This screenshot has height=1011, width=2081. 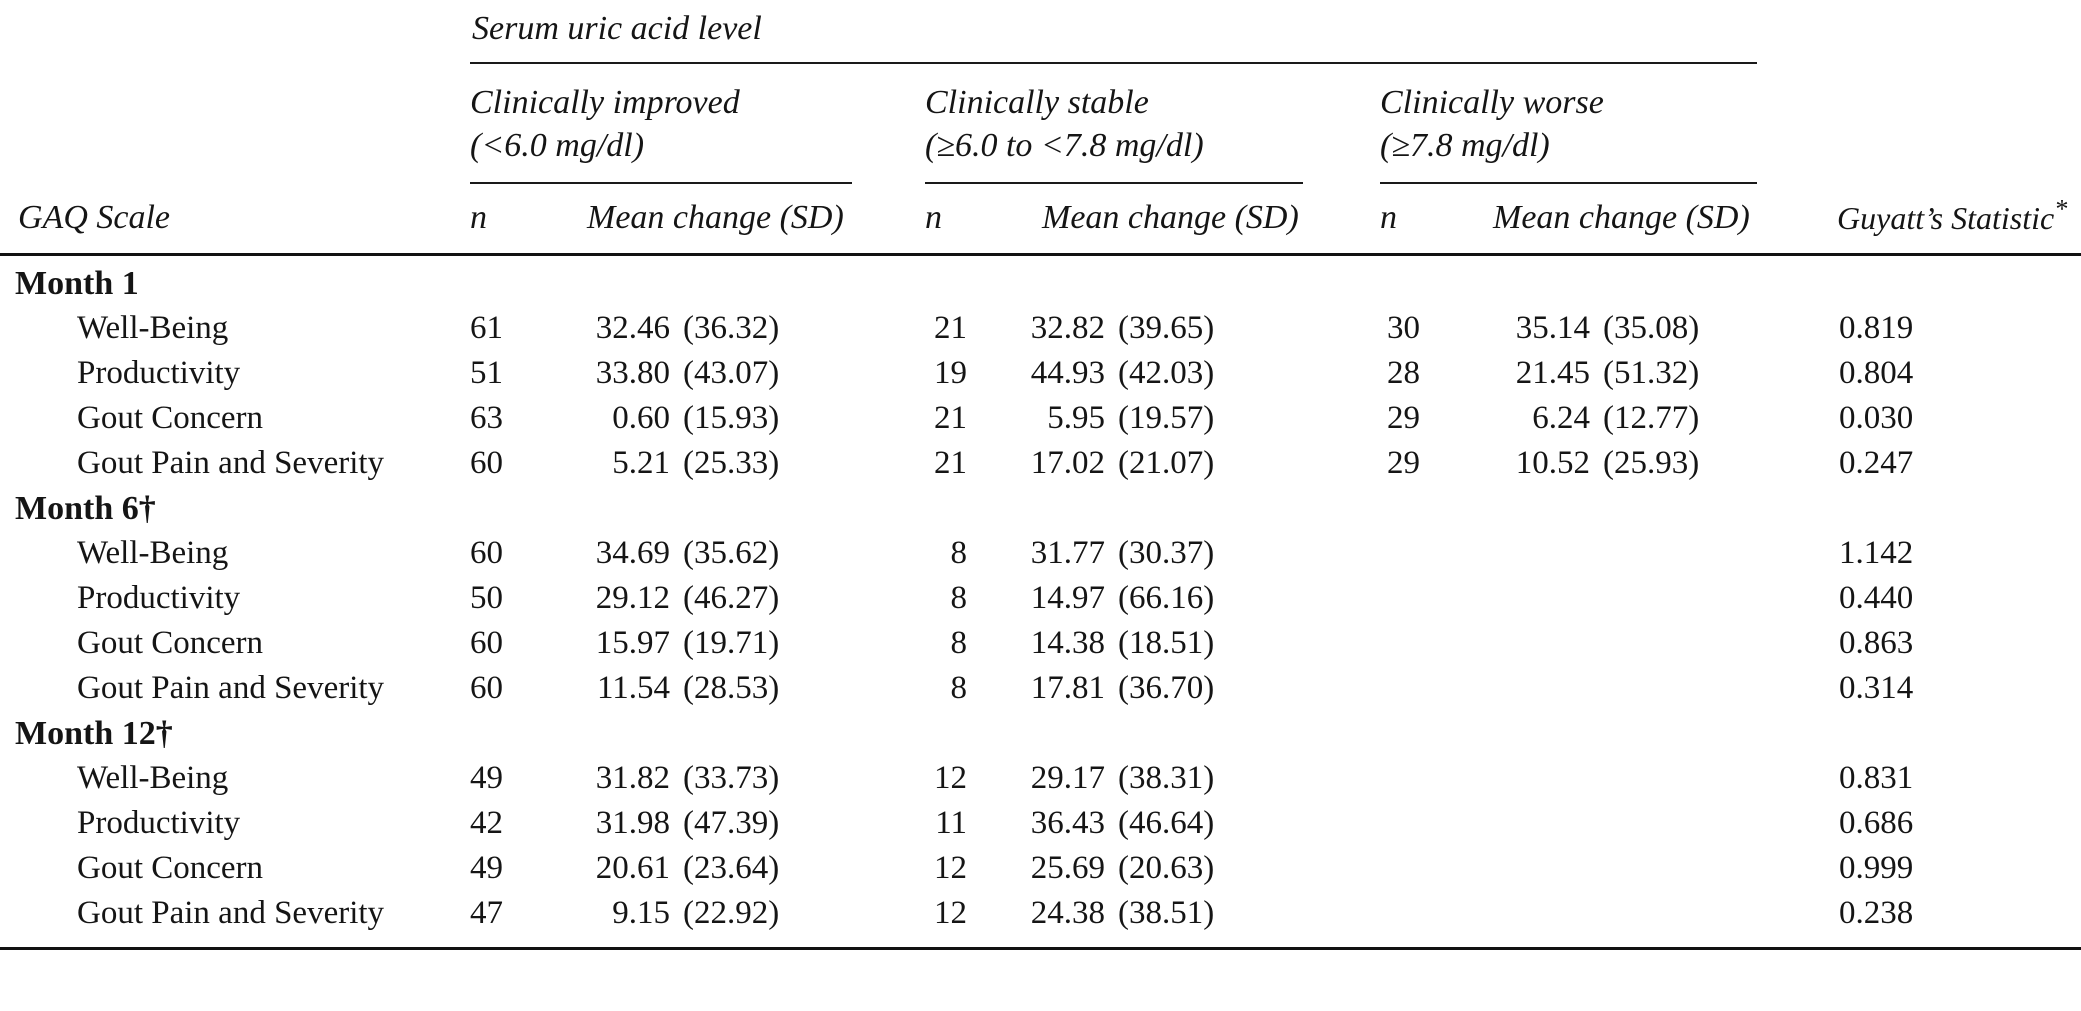 What do you see at coordinates (1067, 463) in the screenshot?
I see `mean-value: 17.02` at bounding box center [1067, 463].